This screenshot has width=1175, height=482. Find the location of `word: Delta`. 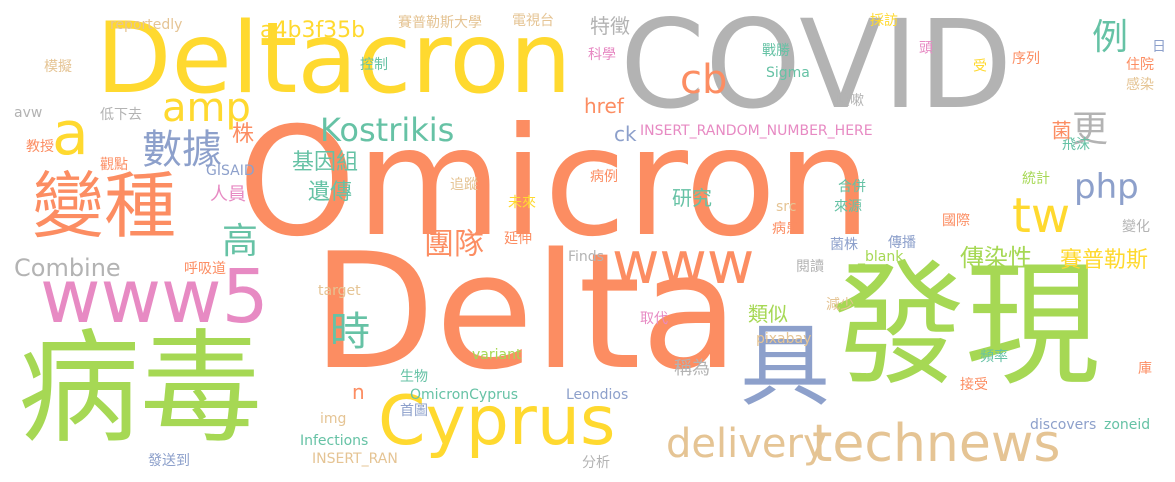

word: Delta is located at coordinates (525, 311).